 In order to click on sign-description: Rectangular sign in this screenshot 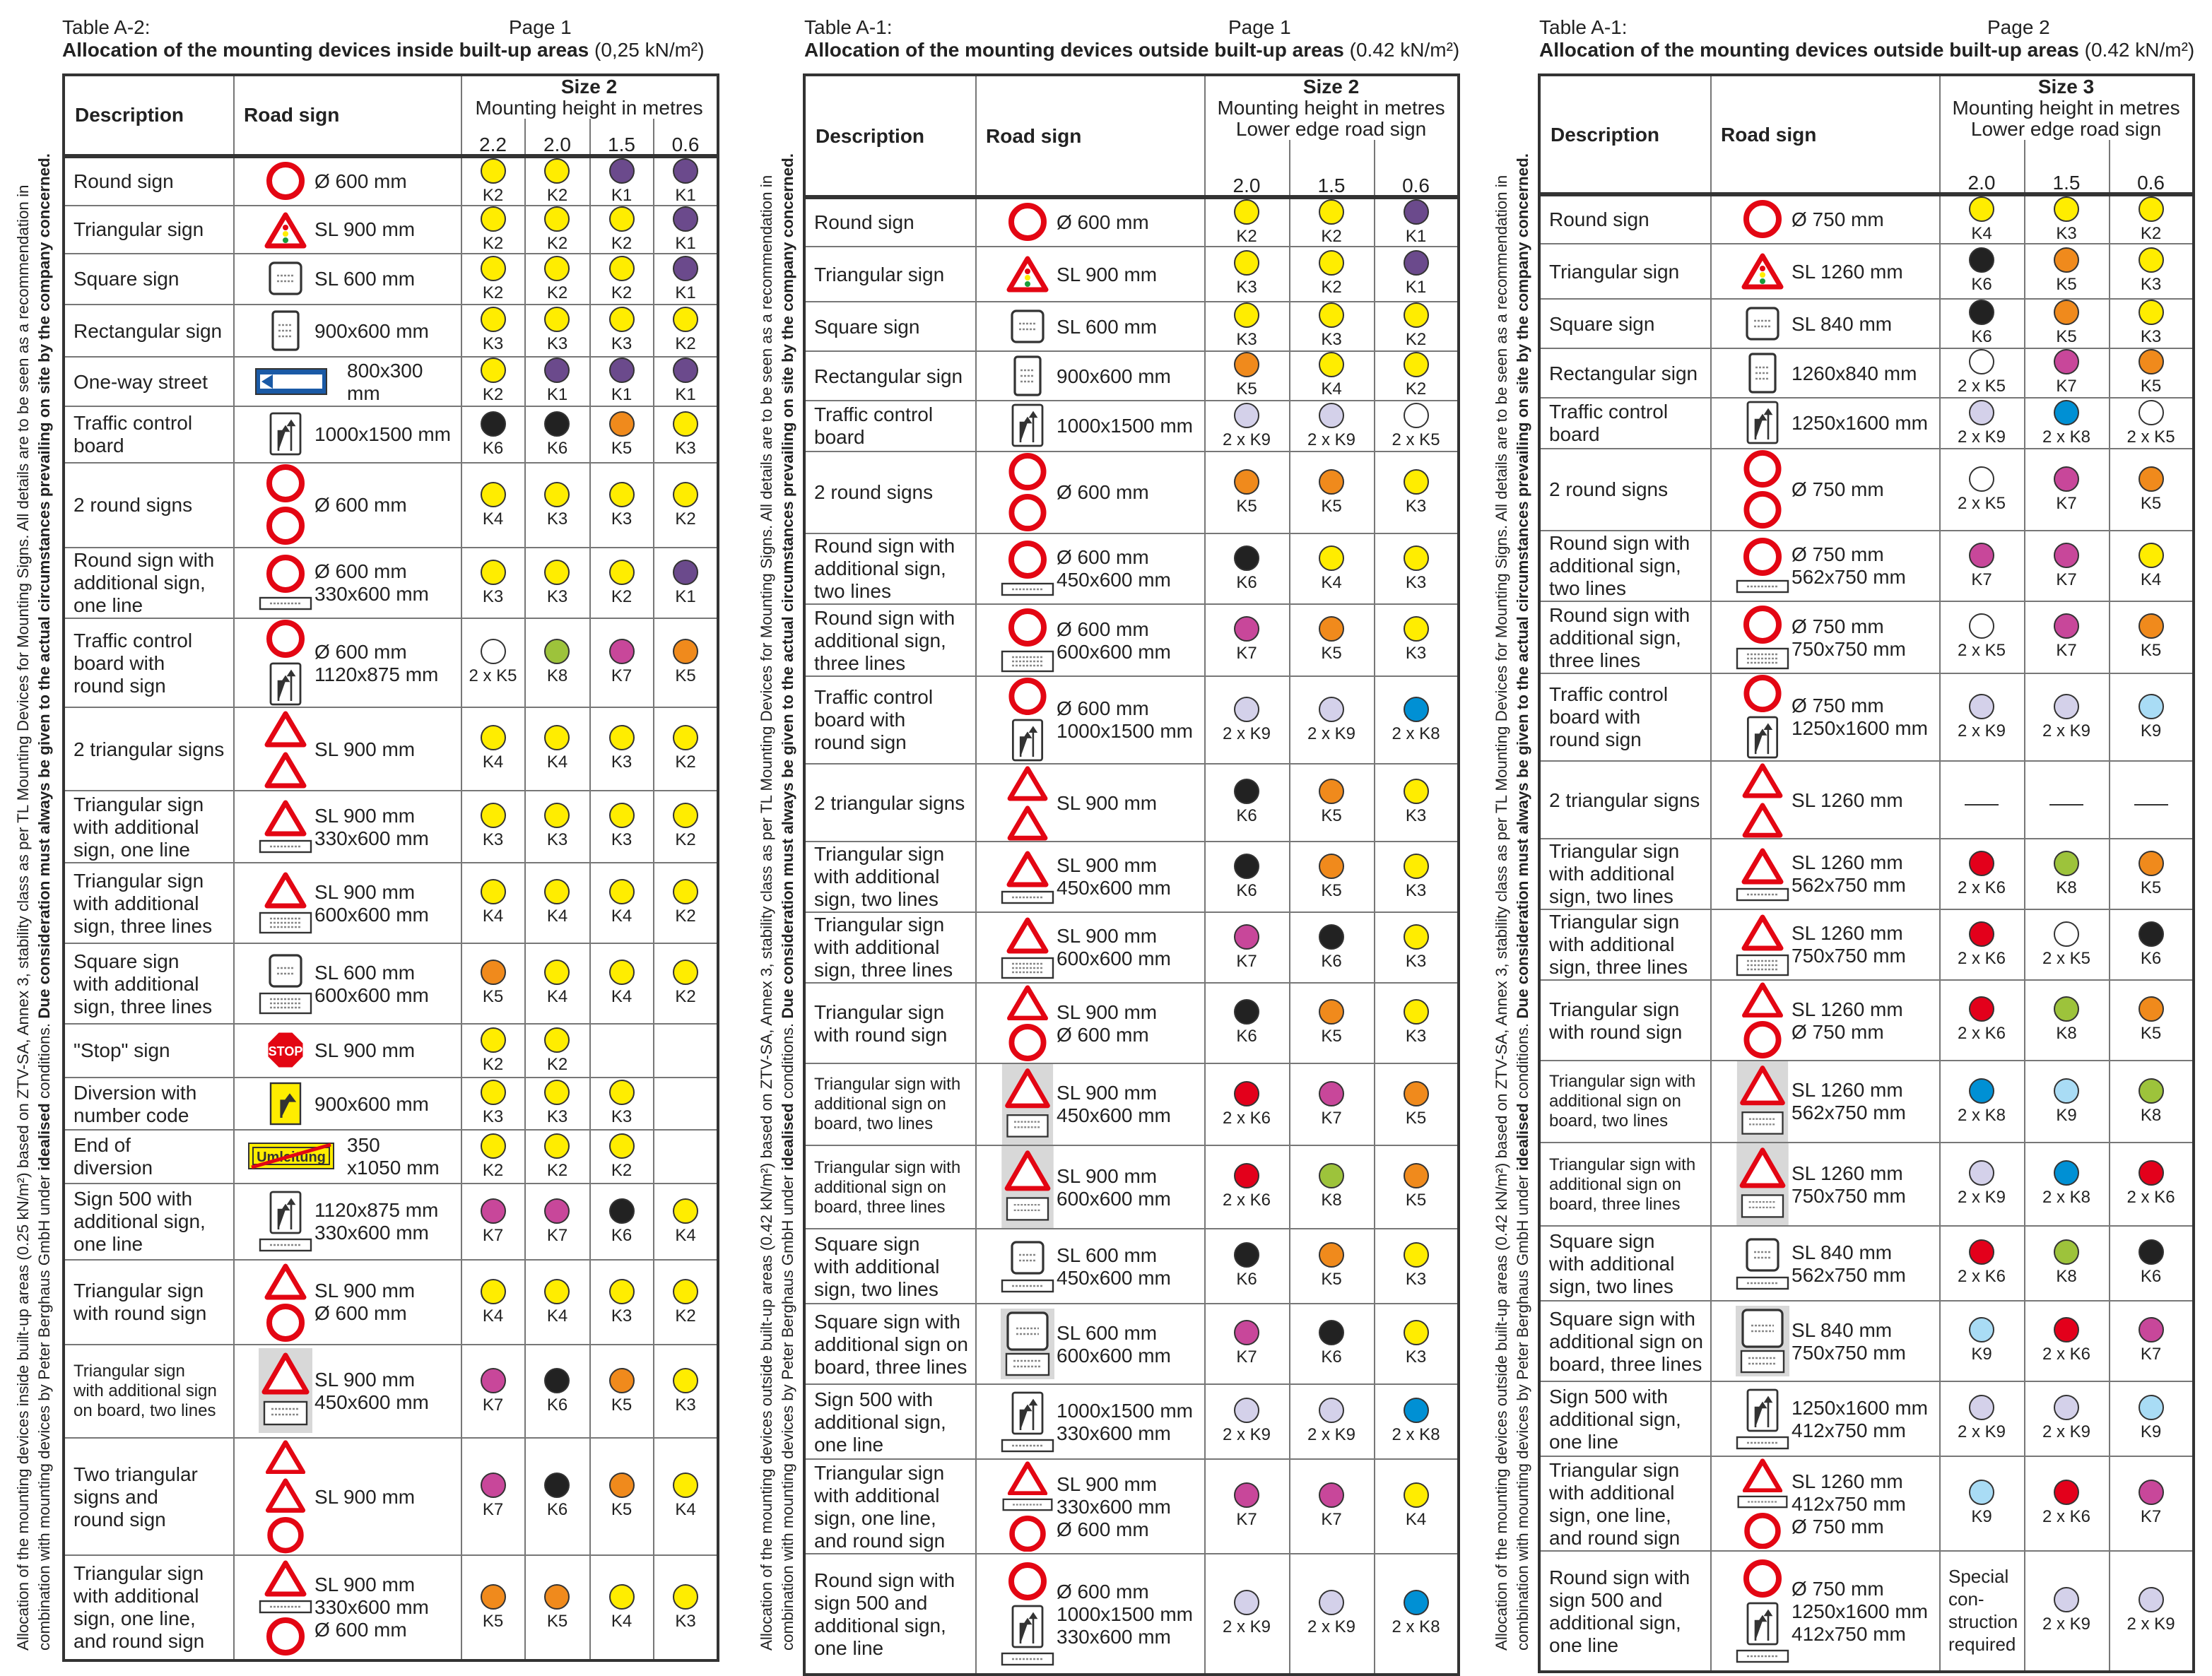, I will do `click(890, 375)`.